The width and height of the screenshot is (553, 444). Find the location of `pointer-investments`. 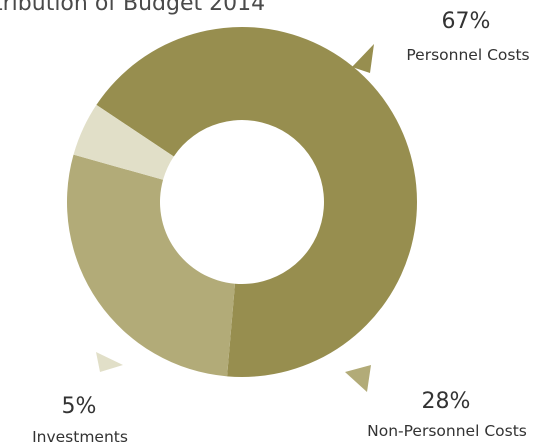

pointer-investments is located at coordinates (109, 362).